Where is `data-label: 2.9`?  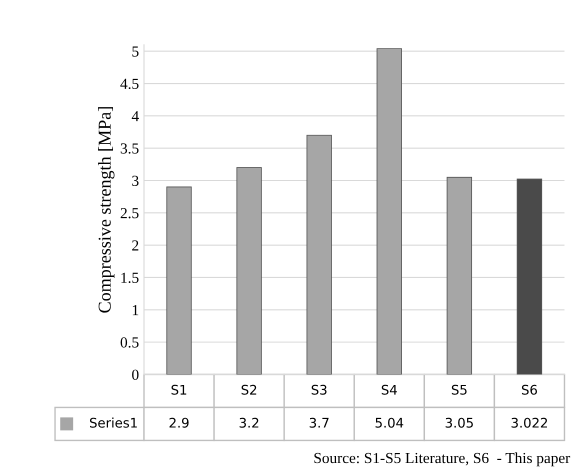
data-label: 2.9 is located at coordinates (179, 423).